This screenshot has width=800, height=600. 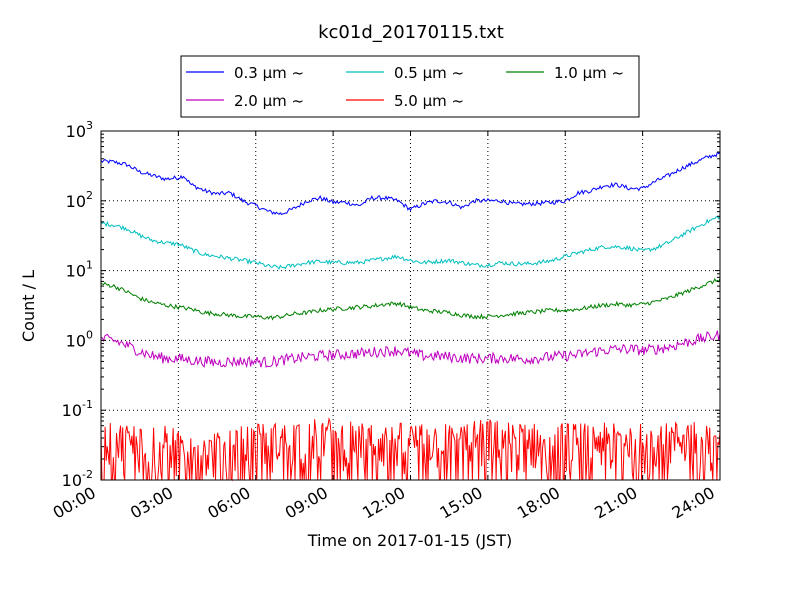 I want to click on y-tick-label: 10¹, so click(x=79, y=270).